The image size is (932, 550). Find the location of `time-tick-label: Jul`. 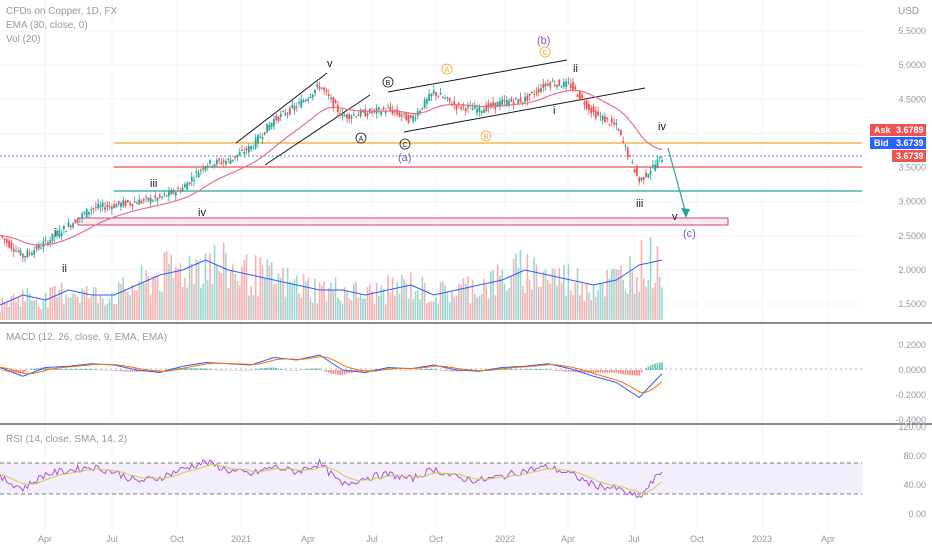

time-tick-label: Jul is located at coordinates (372, 539).